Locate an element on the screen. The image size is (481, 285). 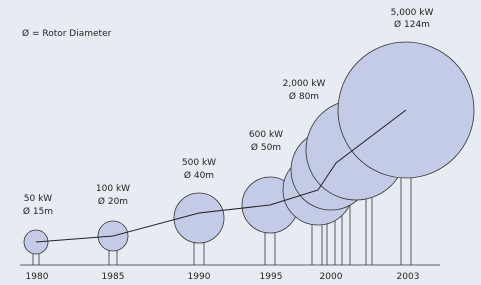
year-label: 1995 is located at coordinates (271, 277).